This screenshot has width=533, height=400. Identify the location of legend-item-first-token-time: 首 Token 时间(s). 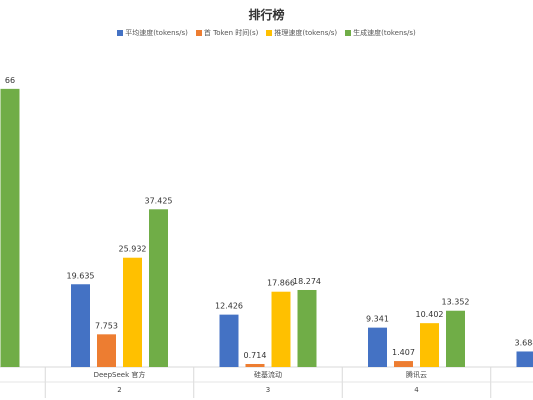
(227, 33).